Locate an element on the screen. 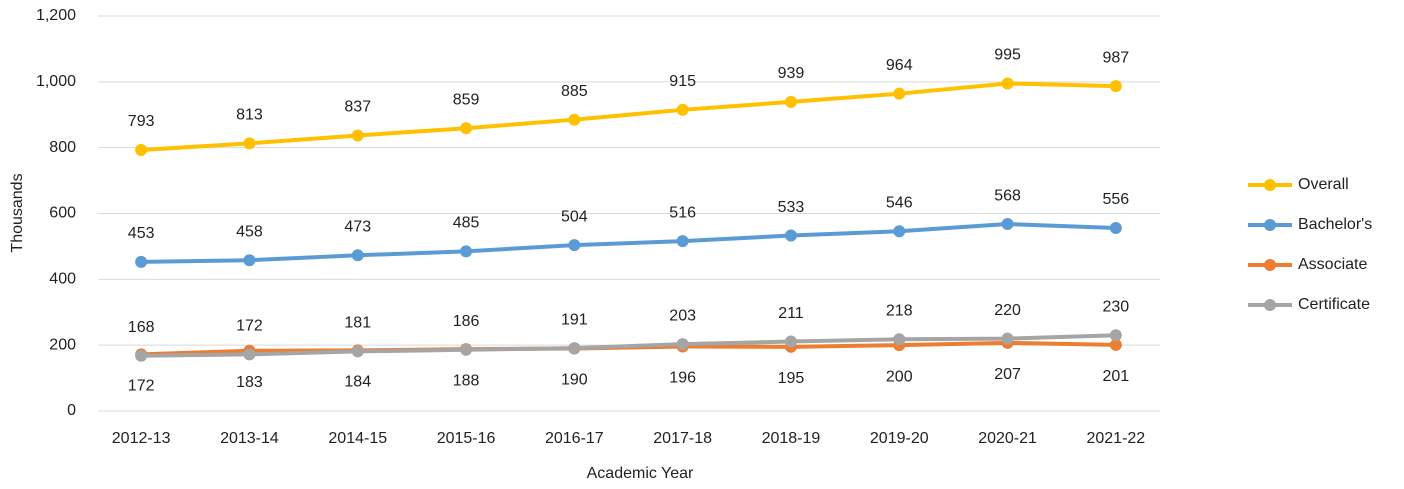 The image size is (1404, 489). data-label: 168 is located at coordinates (141, 327).